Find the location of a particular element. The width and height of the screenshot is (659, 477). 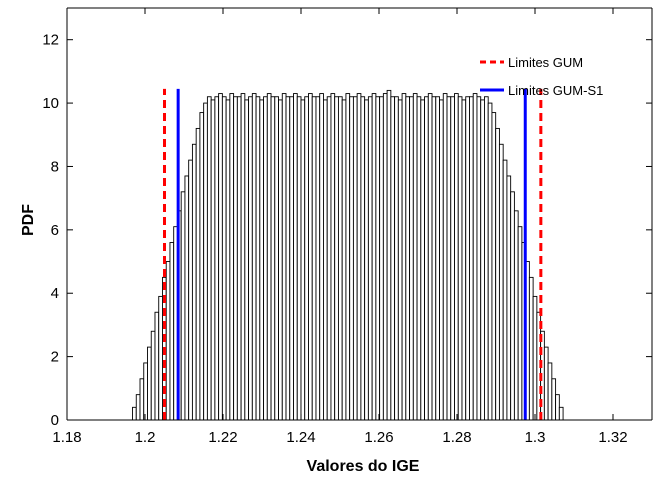

y-tick-label: 6 is located at coordinates (55, 230).